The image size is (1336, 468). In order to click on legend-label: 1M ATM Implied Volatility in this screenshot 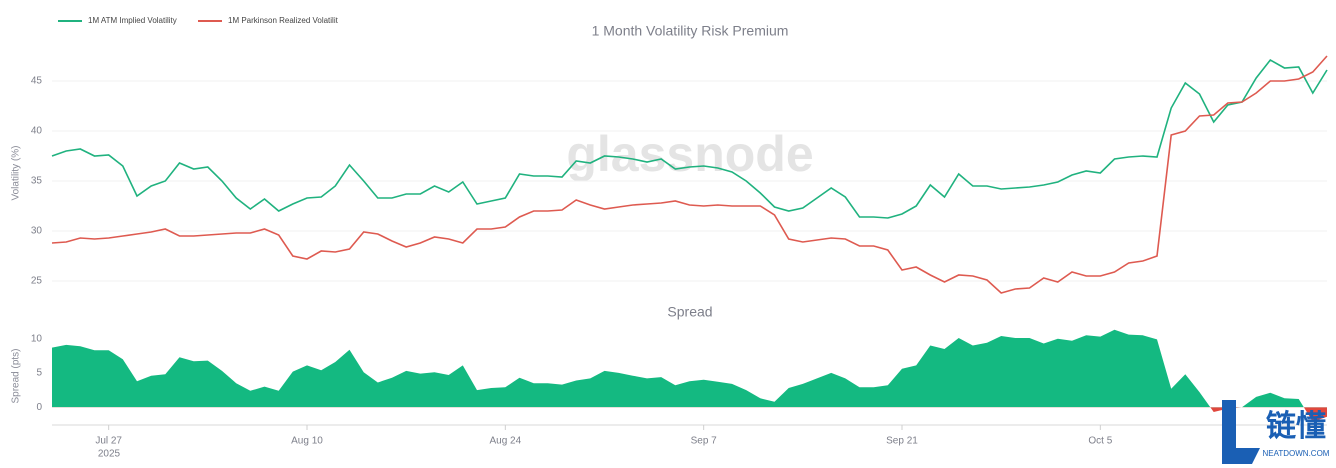, I will do `click(132, 20)`.